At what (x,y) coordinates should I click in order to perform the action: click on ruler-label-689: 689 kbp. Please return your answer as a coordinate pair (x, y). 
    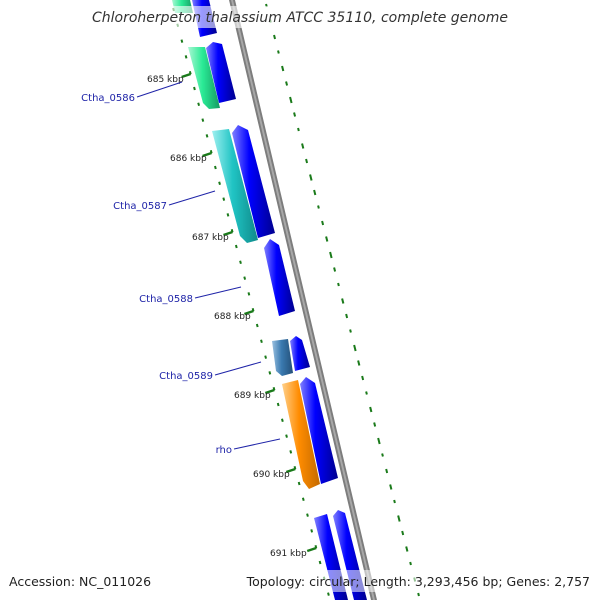
    Looking at the image, I should click on (252, 396).